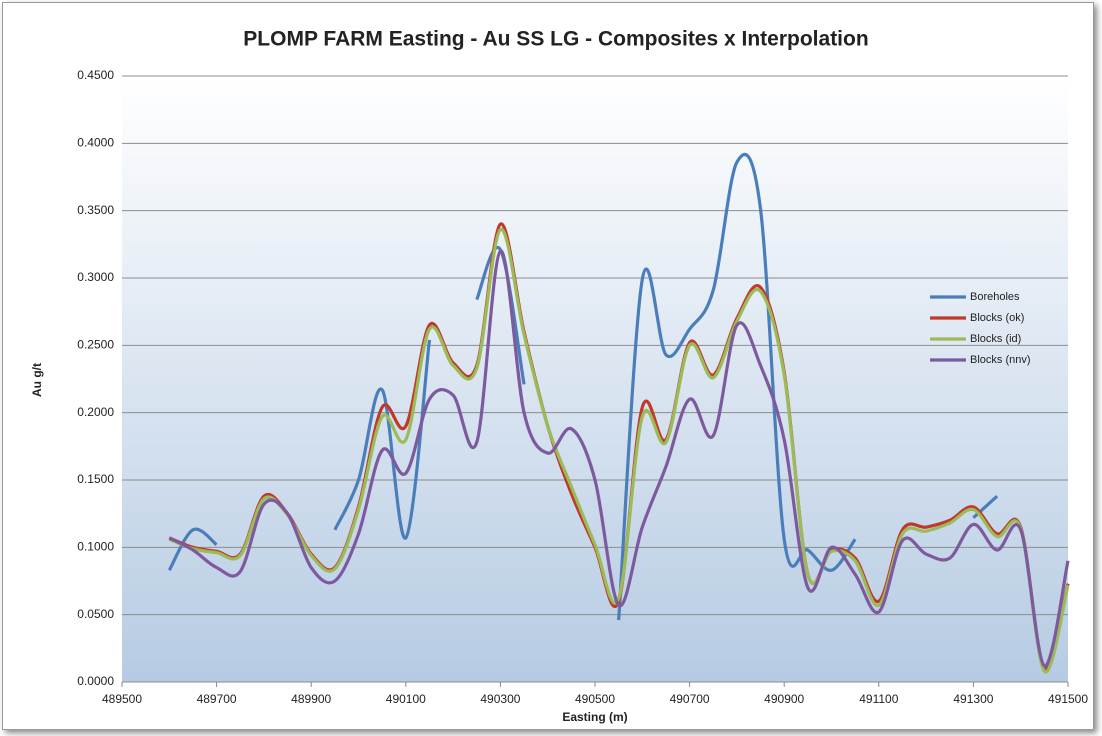 Image resolution: width=1102 pixels, height=736 pixels. Describe the element at coordinates (595, 699) in the screenshot. I see `x-tick-label: 490500` at that location.